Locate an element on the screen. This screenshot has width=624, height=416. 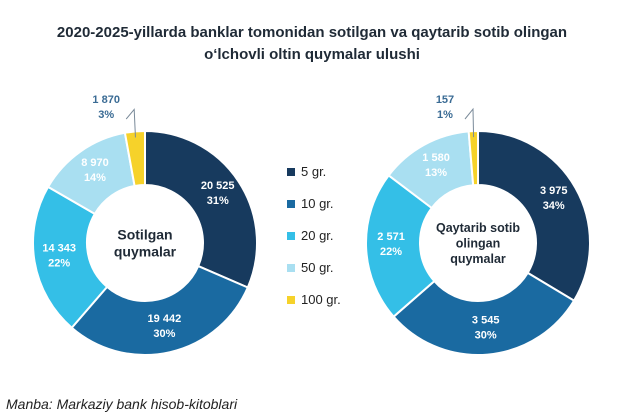
legend-label-5: 100 gr. is located at coordinates (321, 299).